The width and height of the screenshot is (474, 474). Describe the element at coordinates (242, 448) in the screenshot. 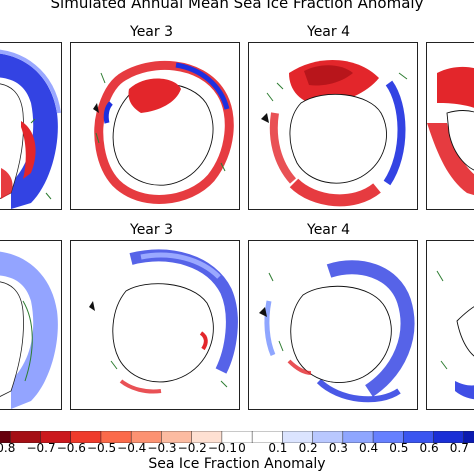

I see `colorbar-tick-label: 0` at that location.